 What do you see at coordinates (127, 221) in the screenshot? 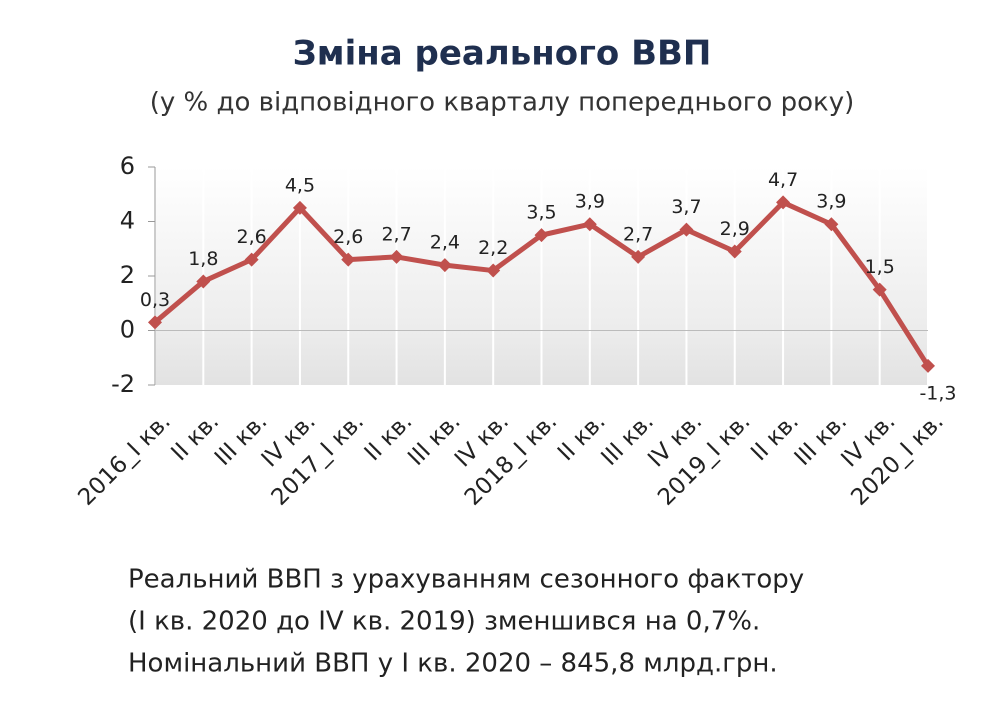
I see `y-tick-label: 4` at bounding box center [127, 221].